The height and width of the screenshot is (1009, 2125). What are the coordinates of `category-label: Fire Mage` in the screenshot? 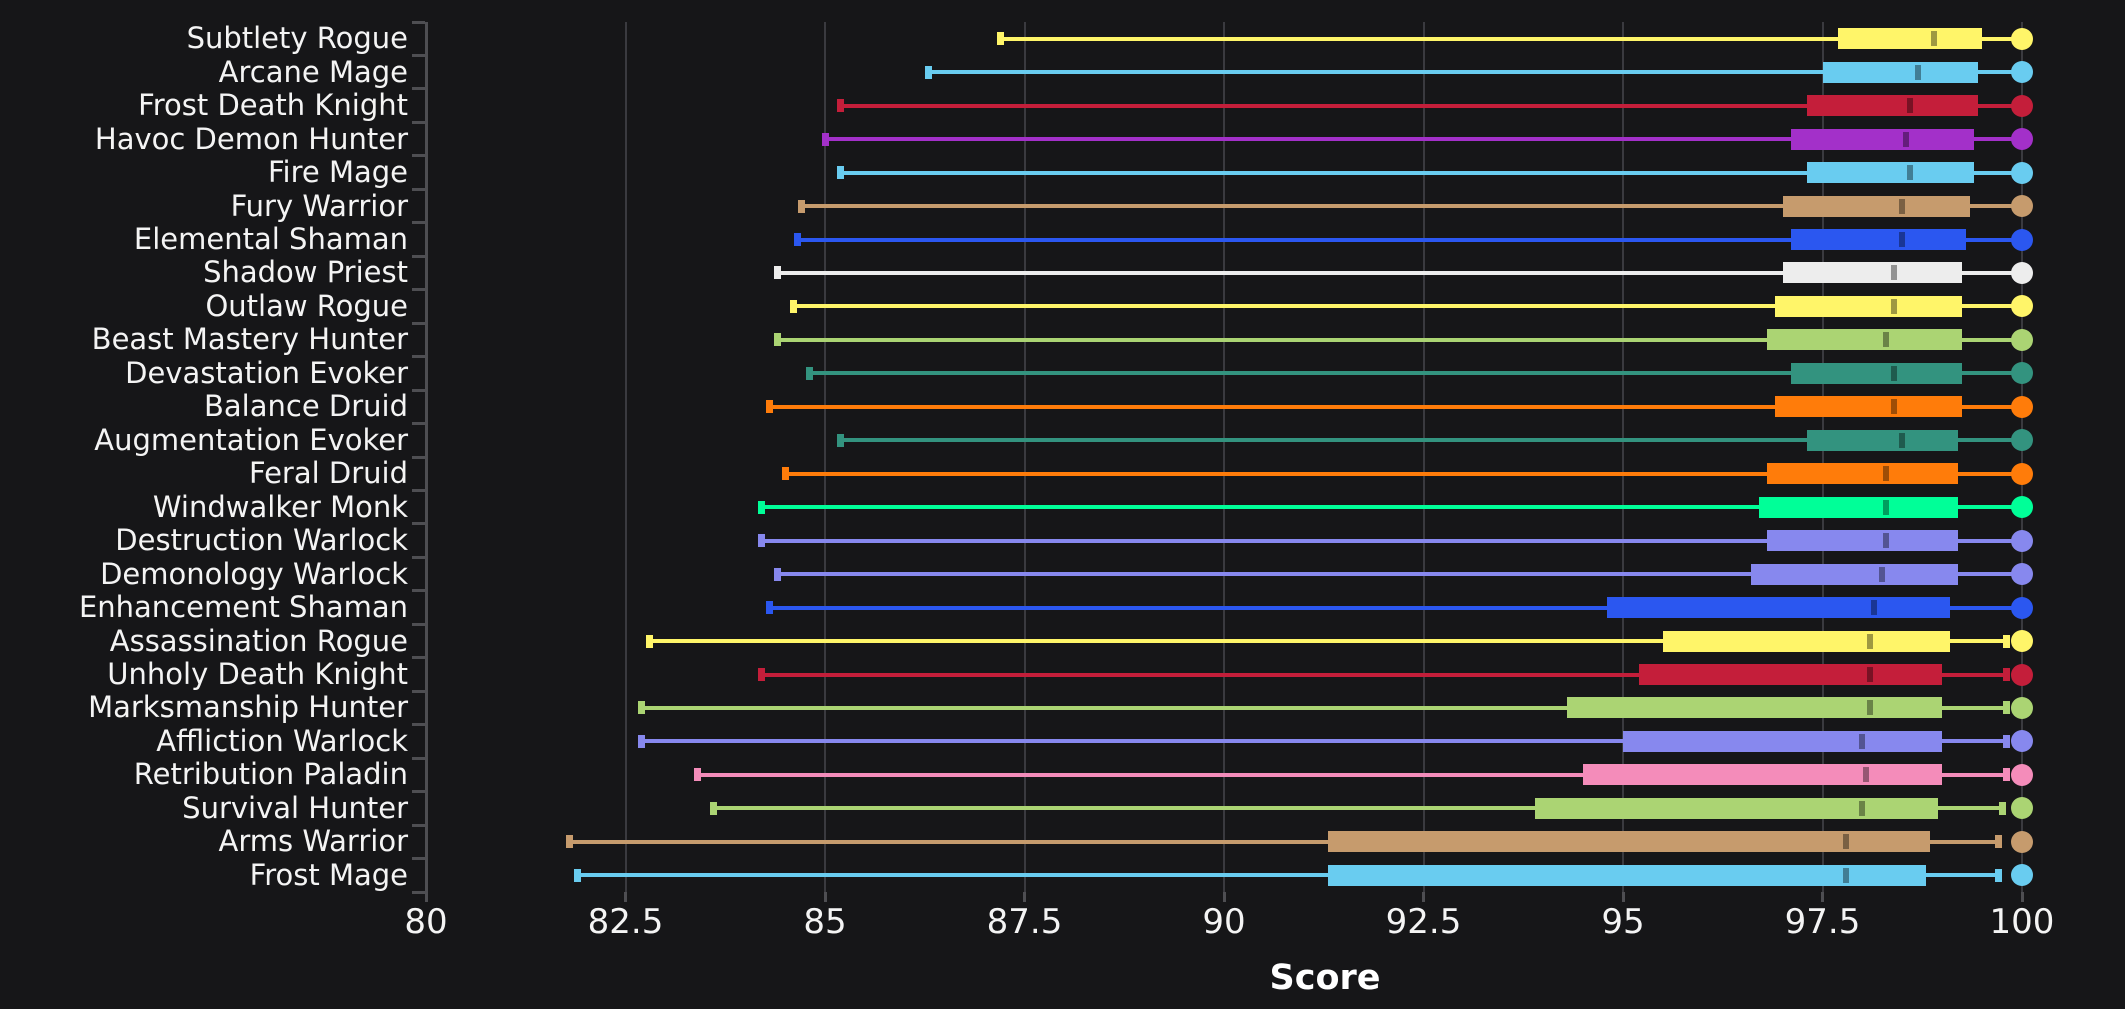 It's located at (337, 172).